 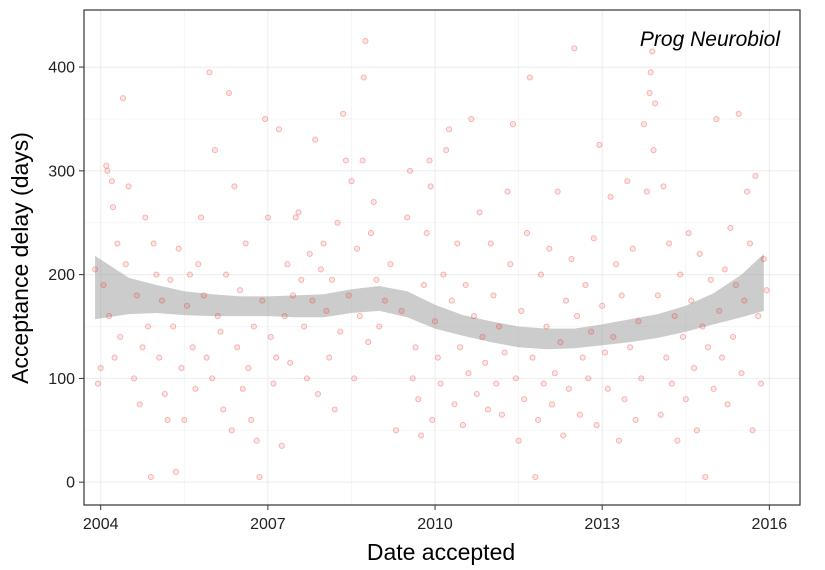 What do you see at coordinates (435, 524) in the screenshot?
I see `x-tick-label: 2010` at bounding box center [435, 524].